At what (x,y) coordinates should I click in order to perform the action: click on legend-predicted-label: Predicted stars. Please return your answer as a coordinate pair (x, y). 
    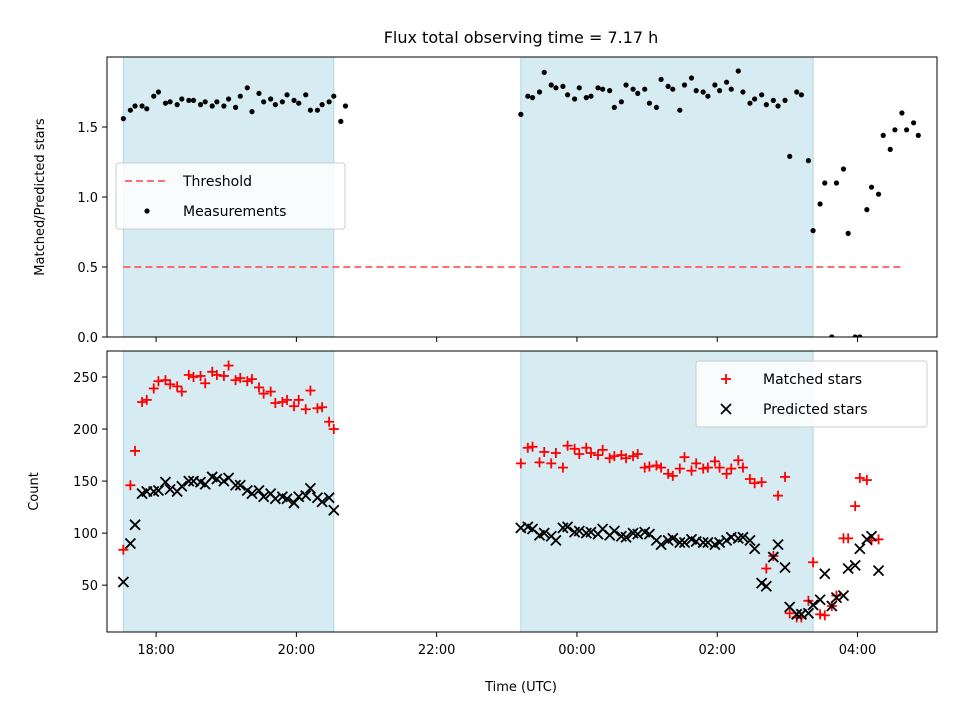
    Looking at the image, I should click on (815, 410).